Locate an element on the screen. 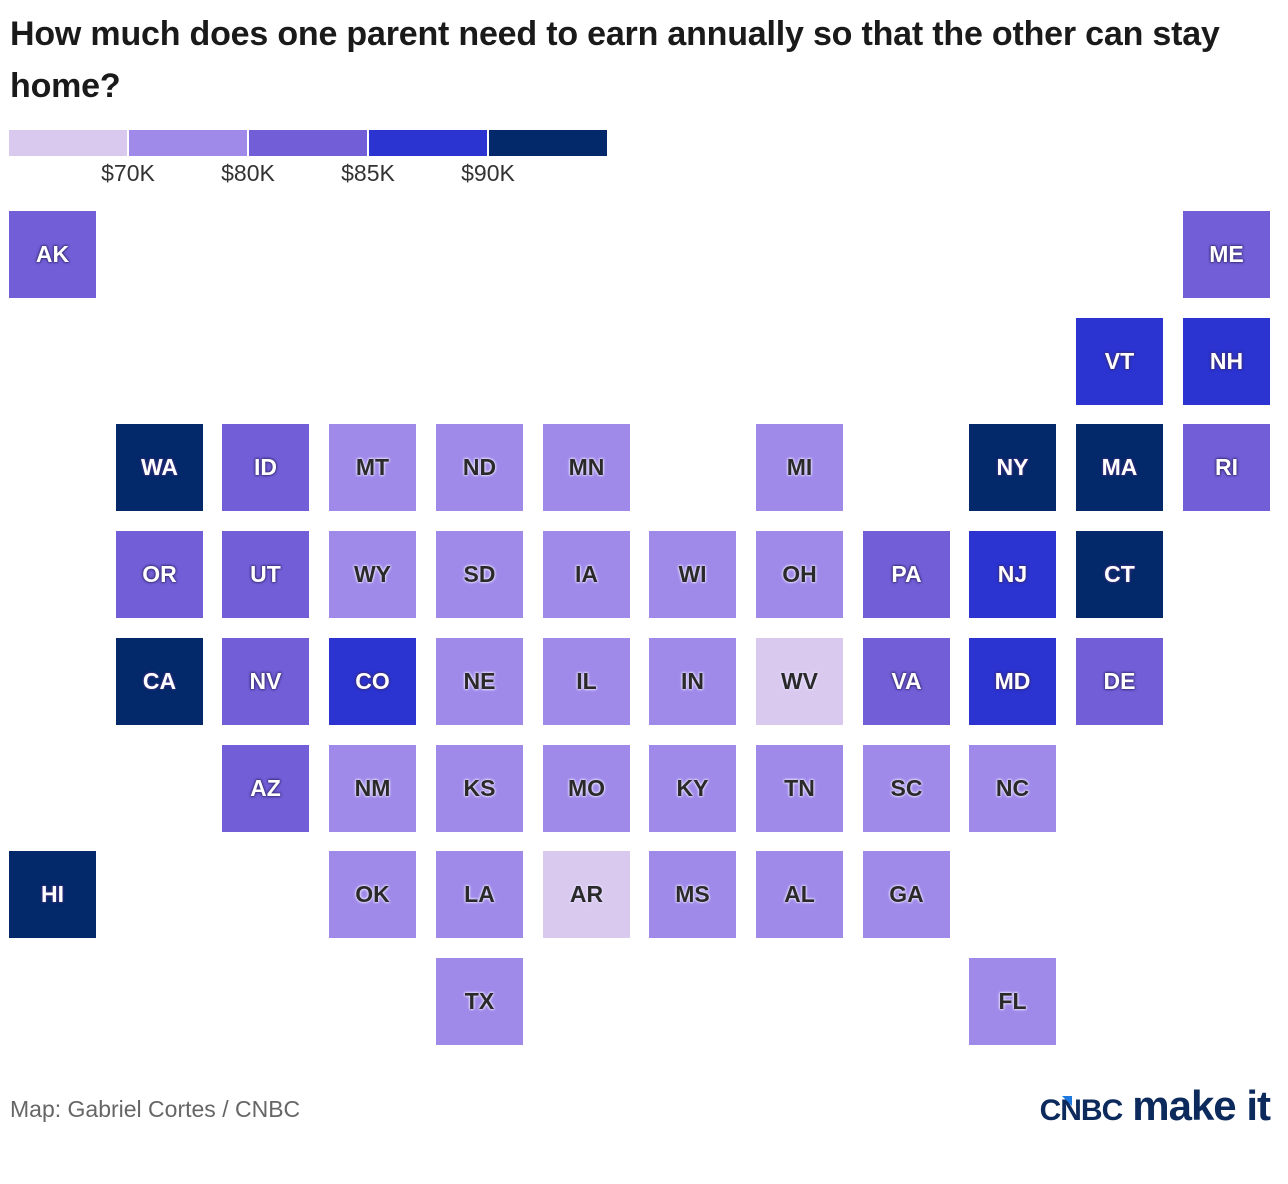 The width and height of the screenshot is (1288, 1184). state-tile-al: AL is located at coordinates (799, 894).